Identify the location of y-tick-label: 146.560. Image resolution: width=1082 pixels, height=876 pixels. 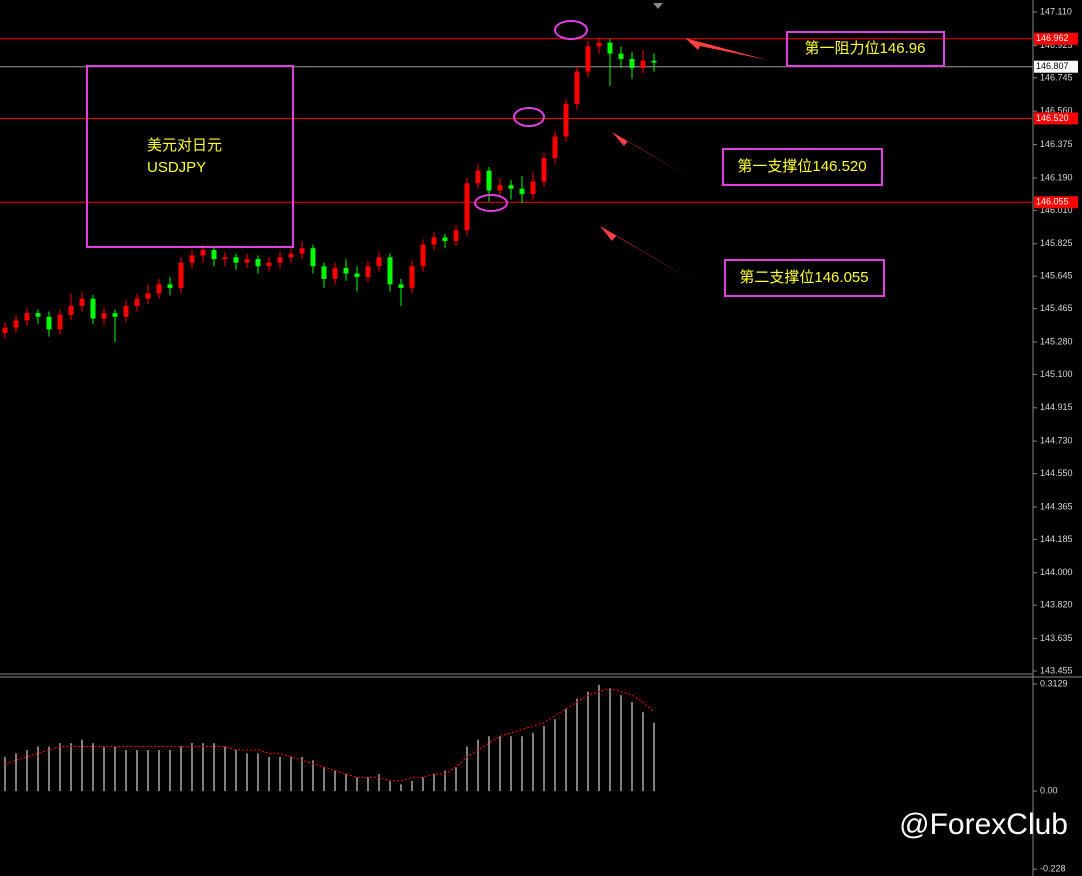
(1056, 111).